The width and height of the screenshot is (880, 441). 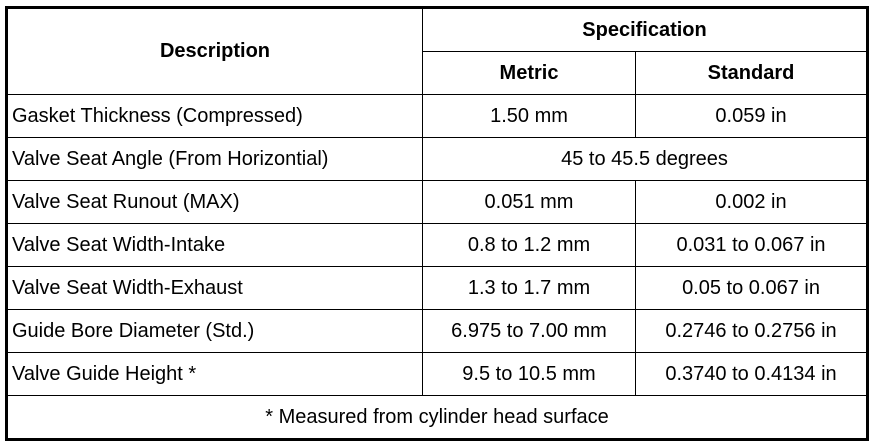 What do you see at coordinates (214, 245) in the screenshot?
I see `description-cell: Valve Seat Width-Intake` at bounding box center [214, 245].